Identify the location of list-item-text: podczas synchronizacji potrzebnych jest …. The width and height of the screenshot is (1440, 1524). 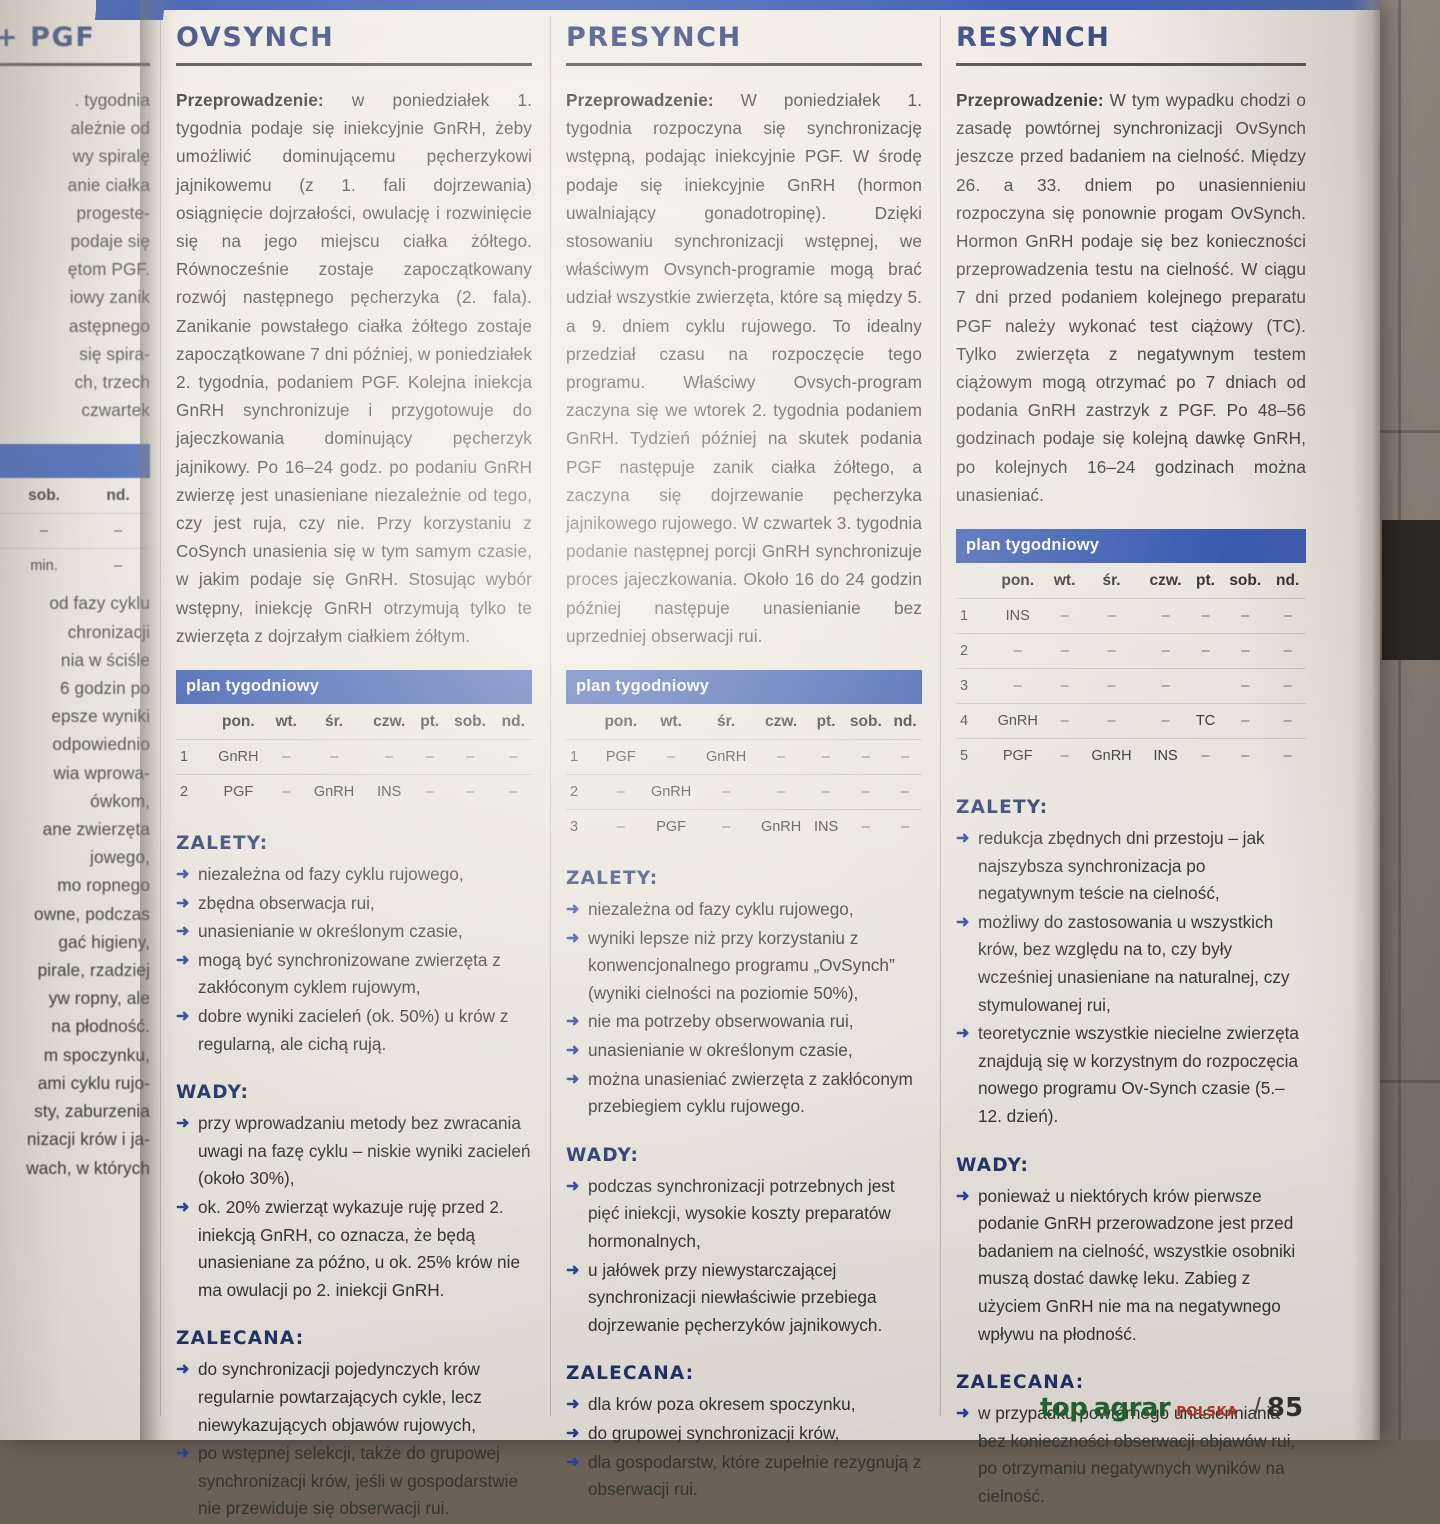
(741, 1213).